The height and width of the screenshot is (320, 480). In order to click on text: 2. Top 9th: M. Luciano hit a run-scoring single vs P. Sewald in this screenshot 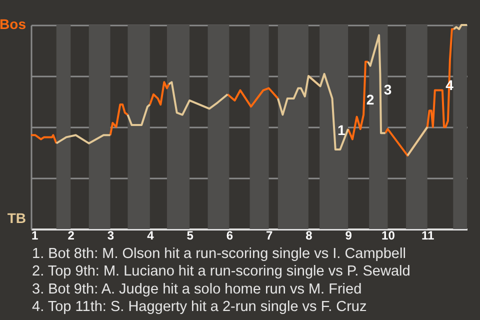, I will do `click(221, 272)`.